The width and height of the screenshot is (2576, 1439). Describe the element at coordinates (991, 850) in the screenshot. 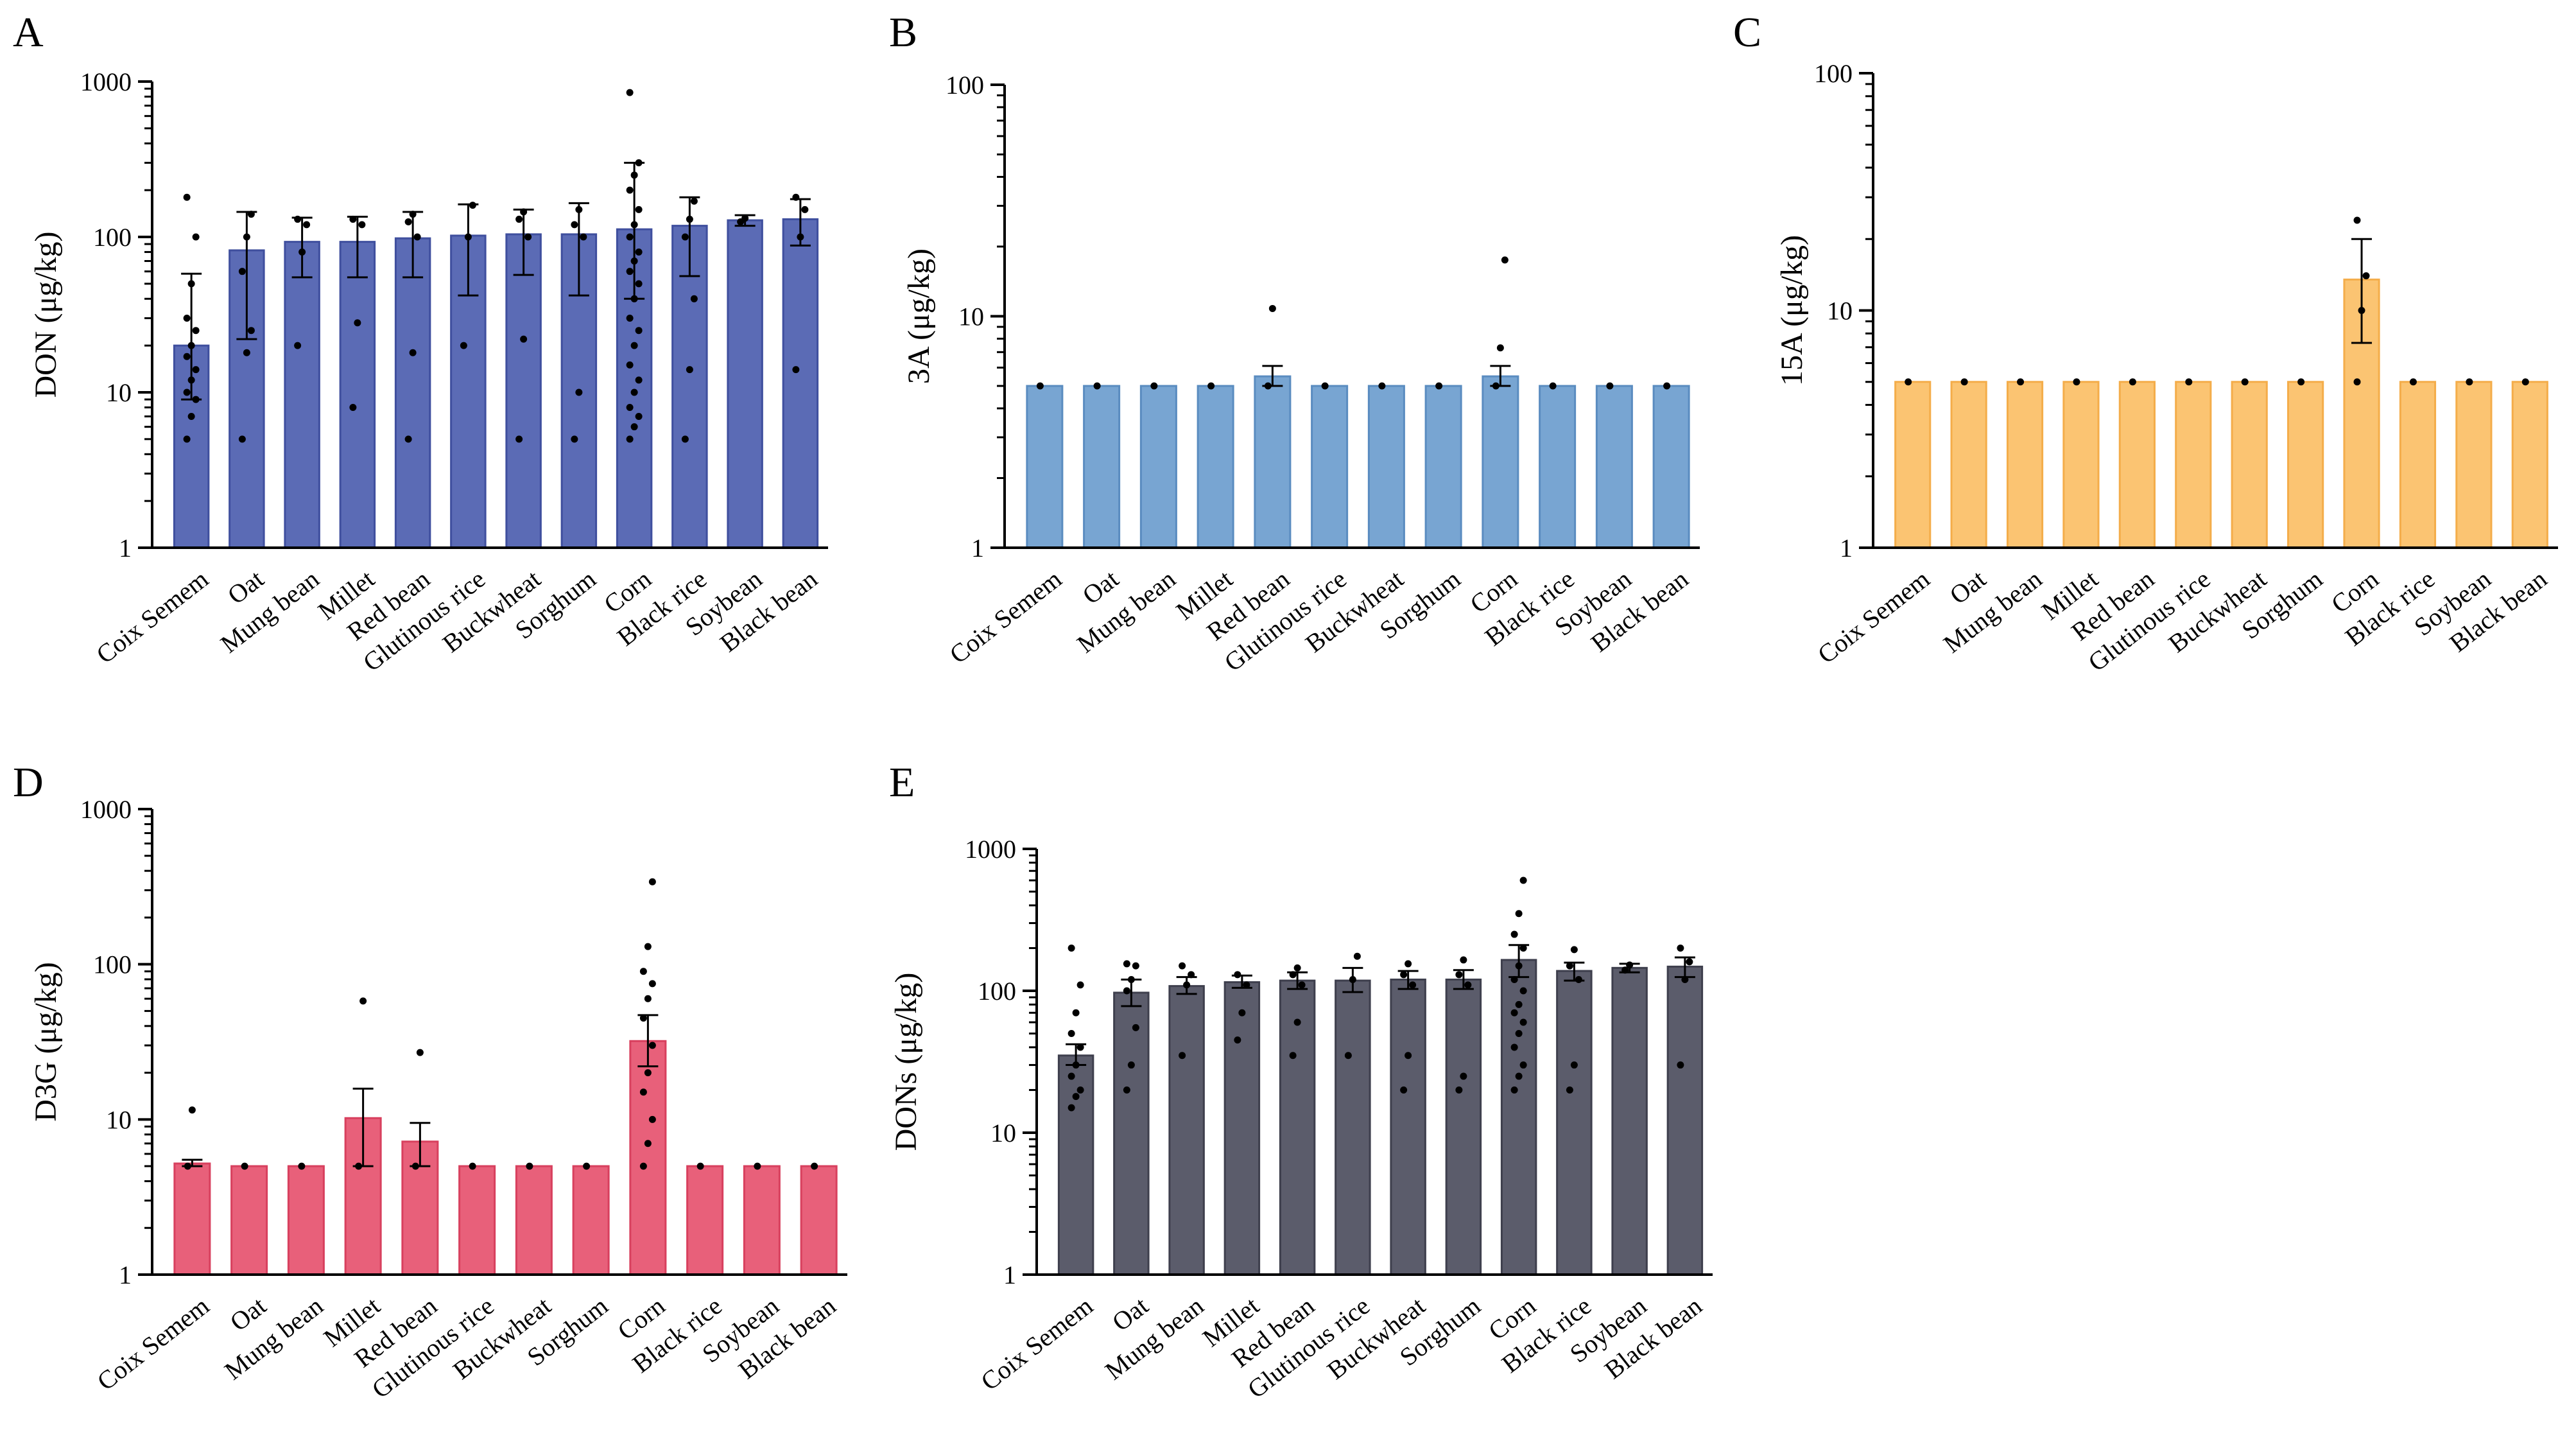

I see `y-tick-label: 1000` at that location.